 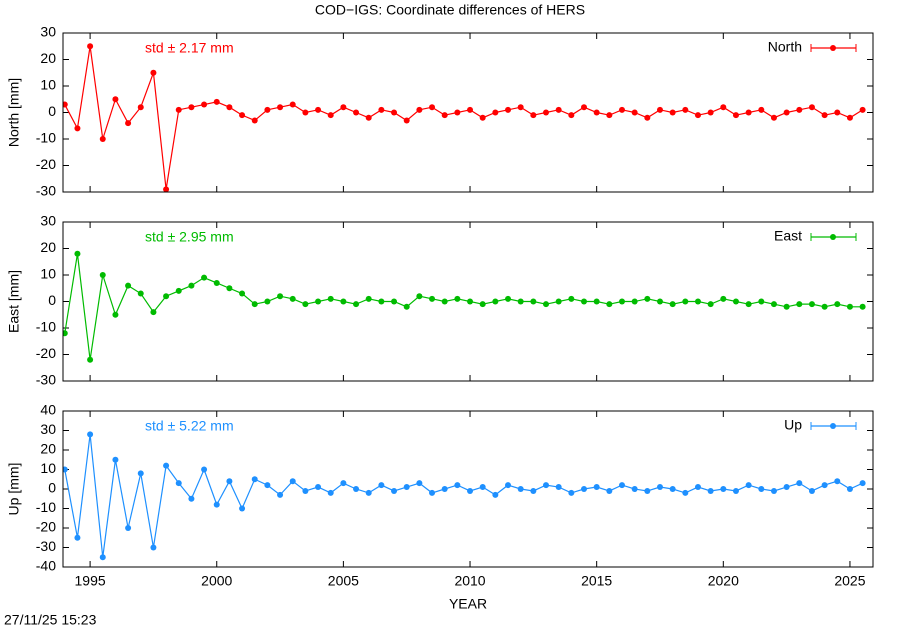 What do you see at coordinates (48, 221) in the screenshot?
I see `y-tick-label: 30` at bounding box center [48, 221].